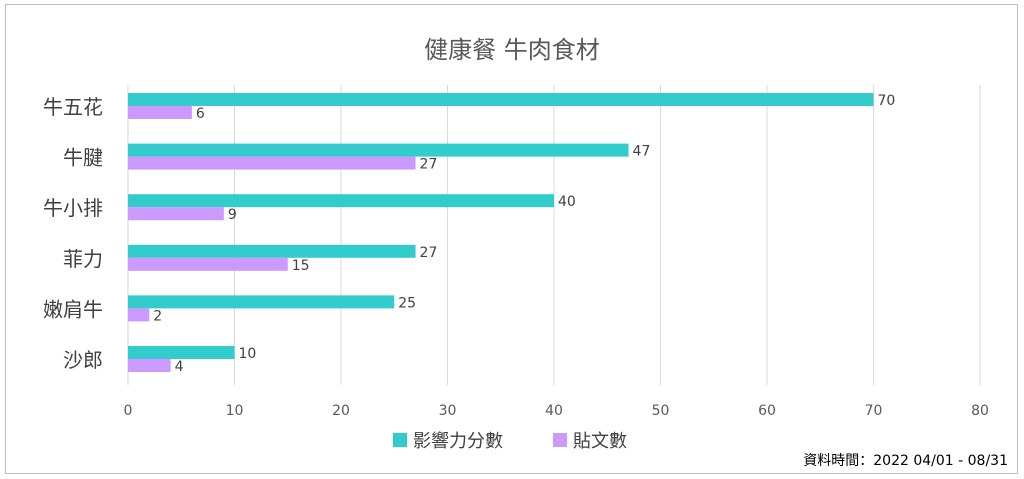 The height and width of the screenshot is (479, 1024). Describe the element at coordinates (458, 441) in the screenshot. I see `legend-label-influence: 影響力分數` at that location.